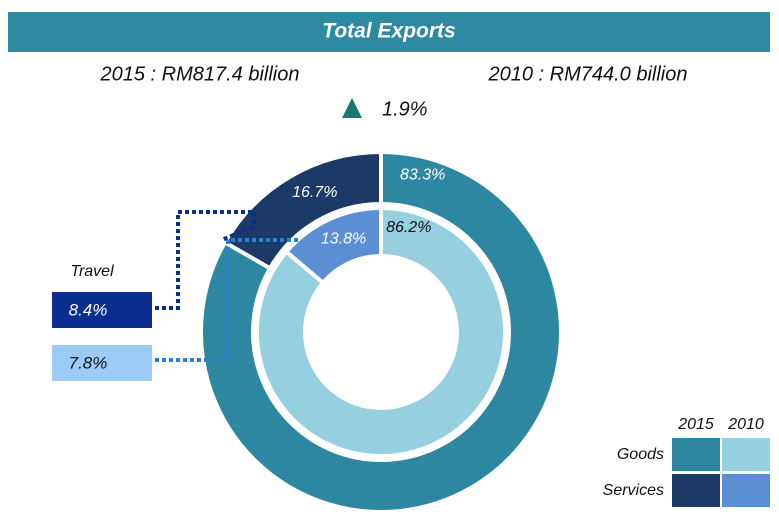 This screenshot has width=779, height=528. Describe the element at coordinates (92, 271) in the screenshot. I see `travel-label: Travel` at that location.